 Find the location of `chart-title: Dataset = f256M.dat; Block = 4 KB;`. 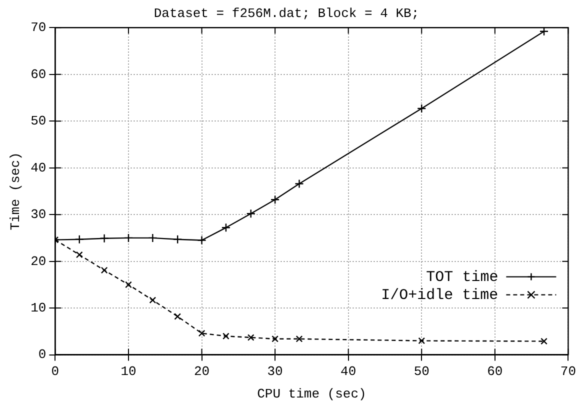

chart-title: Dataset = f256M.dat; Block = 4 KB; is located at coordinates (287, 14).